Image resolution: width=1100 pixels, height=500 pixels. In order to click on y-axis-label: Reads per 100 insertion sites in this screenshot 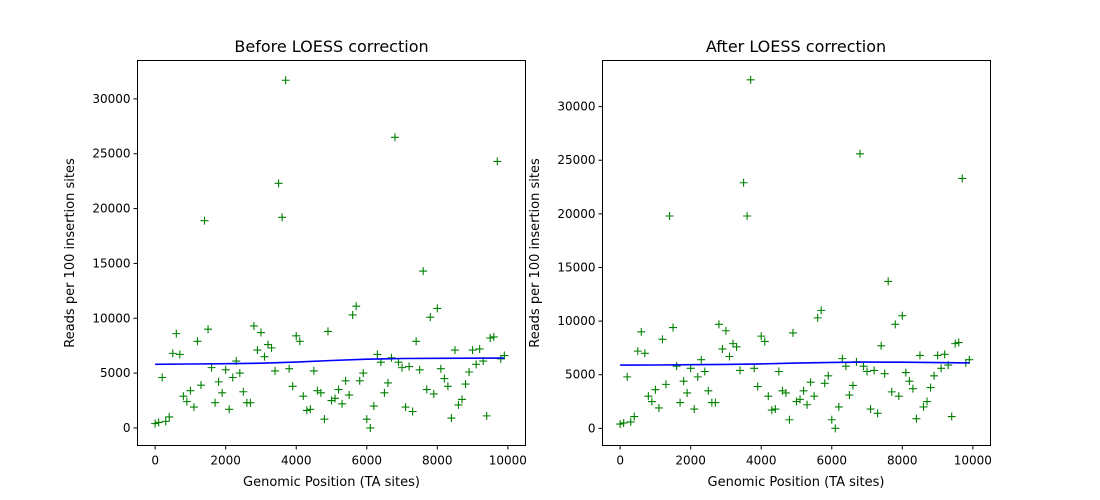, I will do `click(70, 253)`.